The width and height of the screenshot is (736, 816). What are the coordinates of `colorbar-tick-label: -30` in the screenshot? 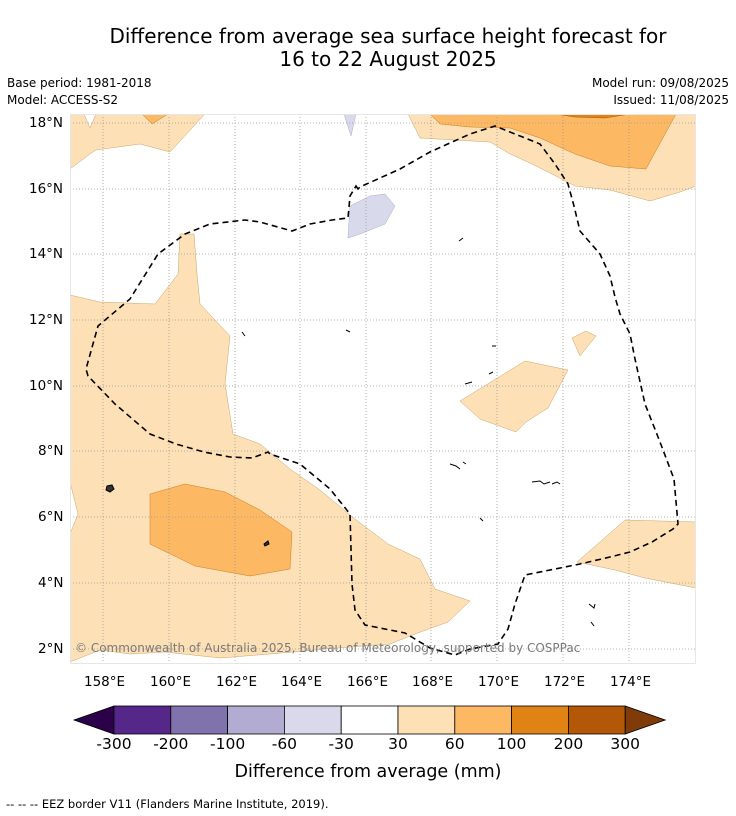 It's located at (341, 744).